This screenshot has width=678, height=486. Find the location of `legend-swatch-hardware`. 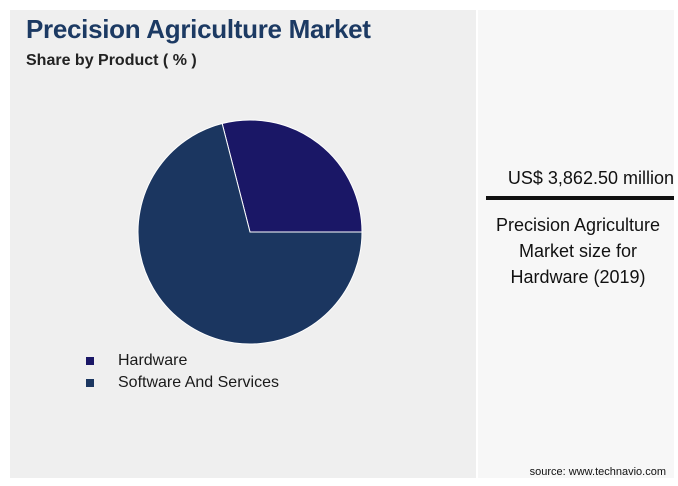

legend-swatch-hardware is located at coordinates (90, 361).